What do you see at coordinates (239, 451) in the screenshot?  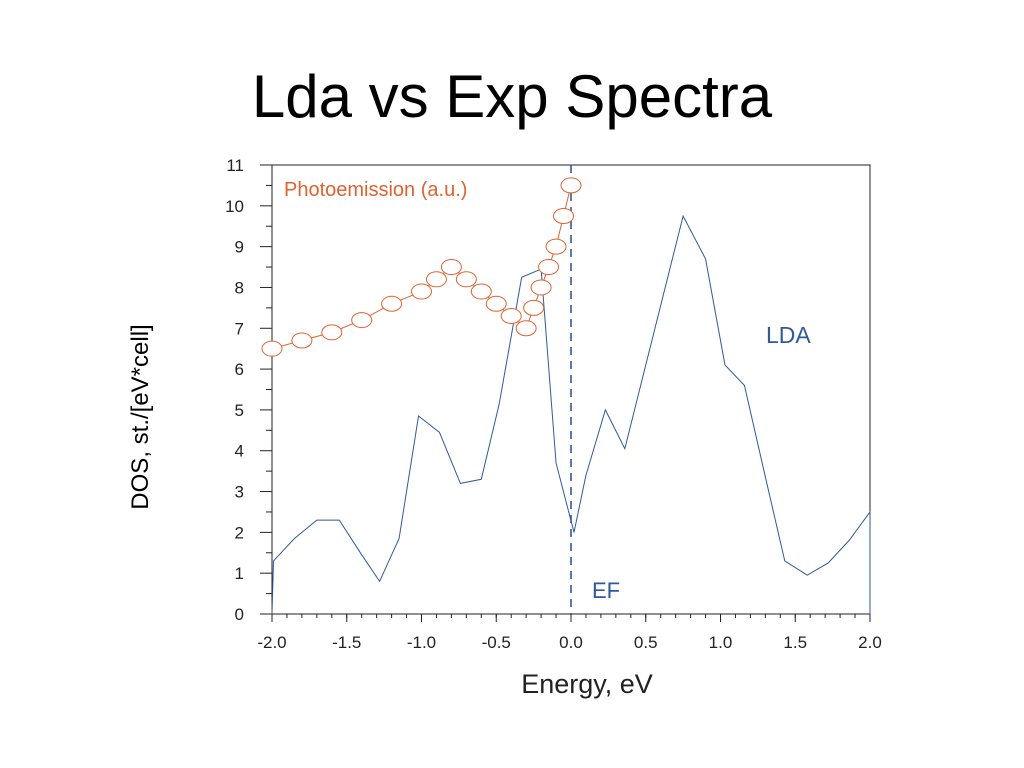 I see `y-tick-label: 4` at bounding box center [239, 451].